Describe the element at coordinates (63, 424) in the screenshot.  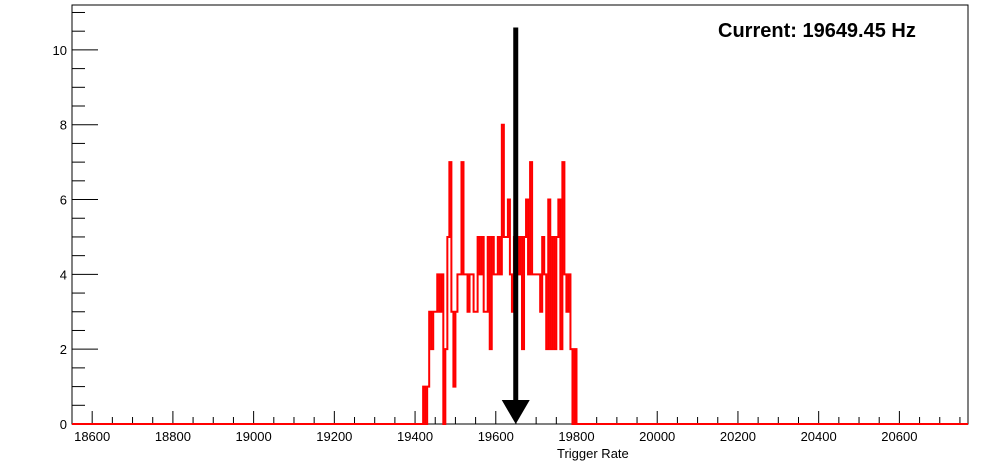
I see `y-tick-label: 0` at that location.